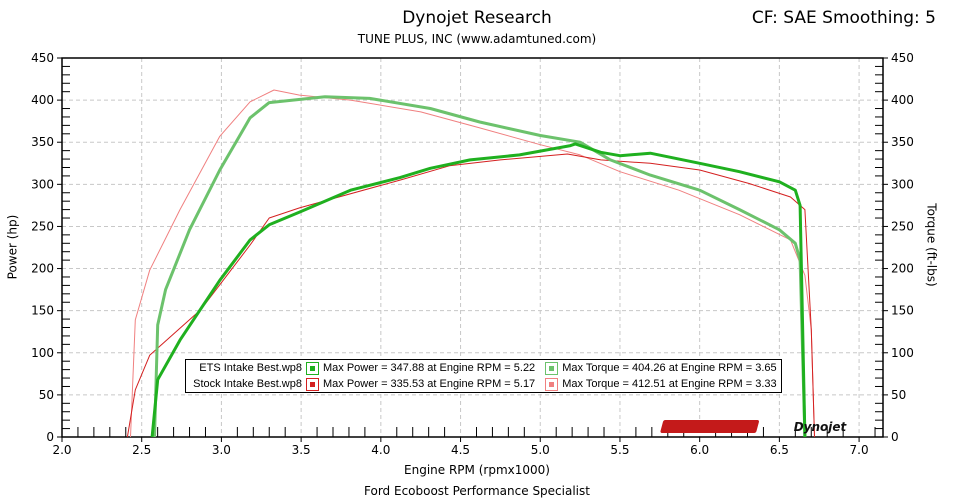  I want to click on x-tick-label: 4.5, so click(460, 450).